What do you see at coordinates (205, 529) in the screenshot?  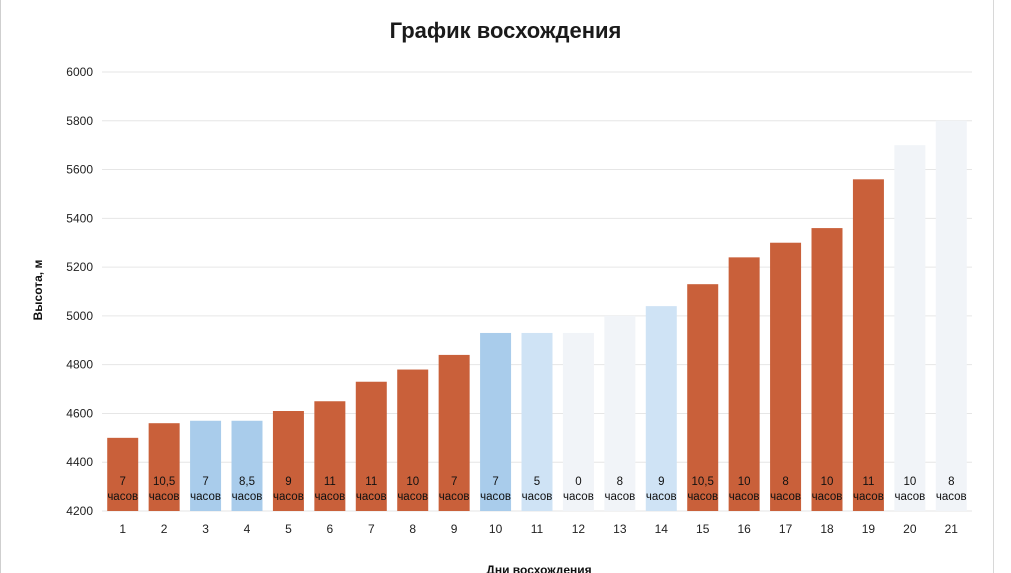 I see `x-tick-label: 3` at bounding box center [205, 529].